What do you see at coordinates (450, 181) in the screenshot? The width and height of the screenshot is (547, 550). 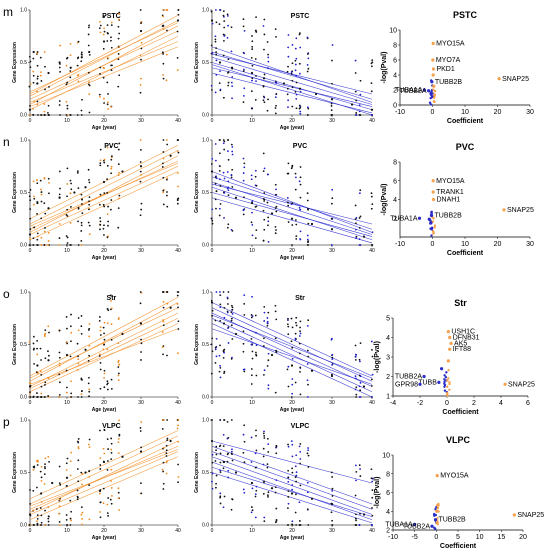 I see `gene-label: MYO15A` at bounding box center [450, 181].